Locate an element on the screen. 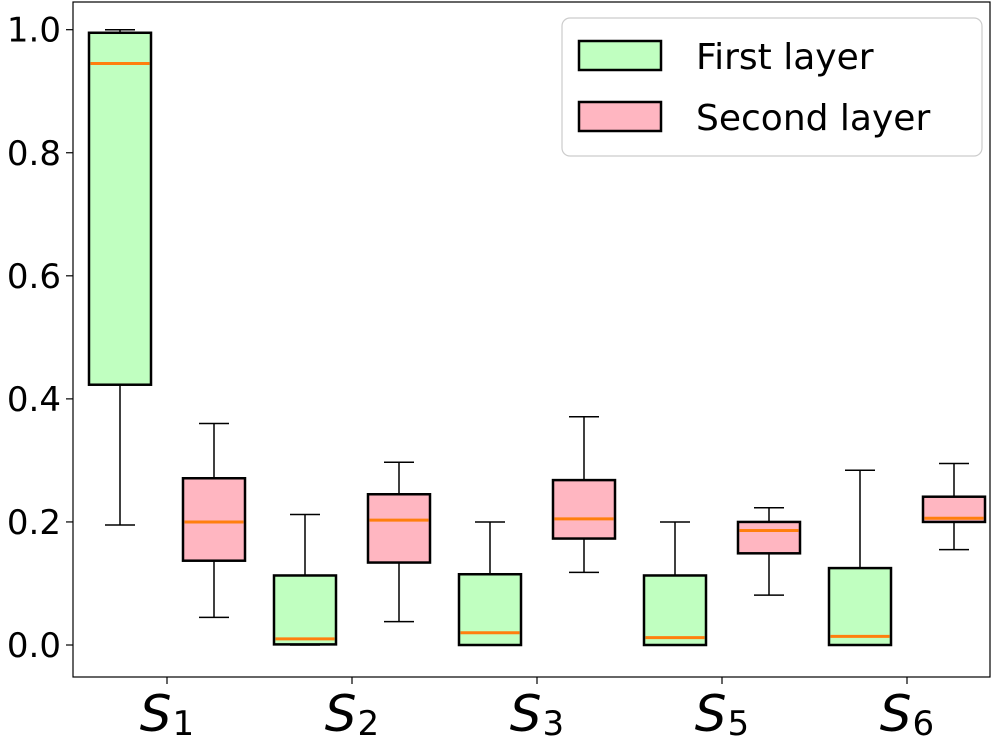  legend-label-second-layer: Second layer is located at coordinates (813, 118).